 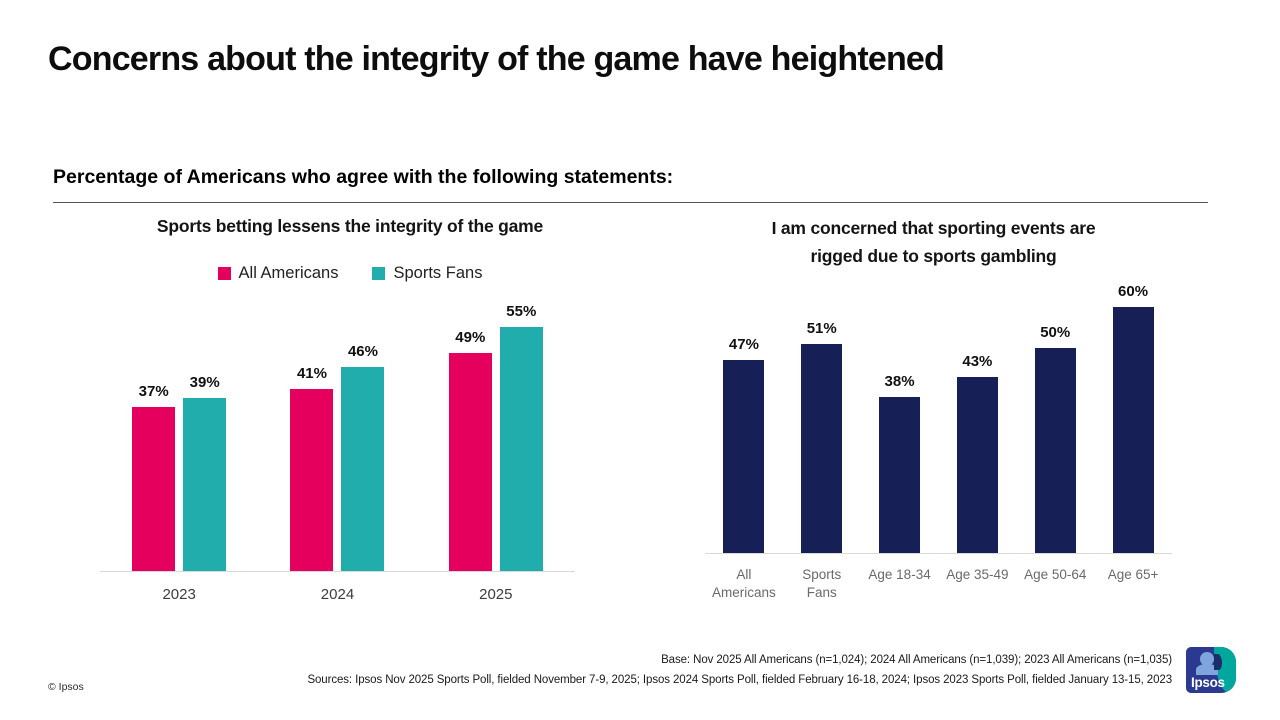 I want to click on bar-value-label: 55%, so click(x=521, y=311).